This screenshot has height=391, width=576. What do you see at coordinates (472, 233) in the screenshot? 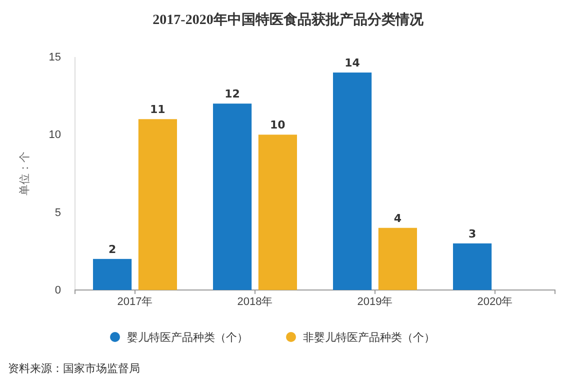
I see `data-label: 3` at bounding box center [472, 233].